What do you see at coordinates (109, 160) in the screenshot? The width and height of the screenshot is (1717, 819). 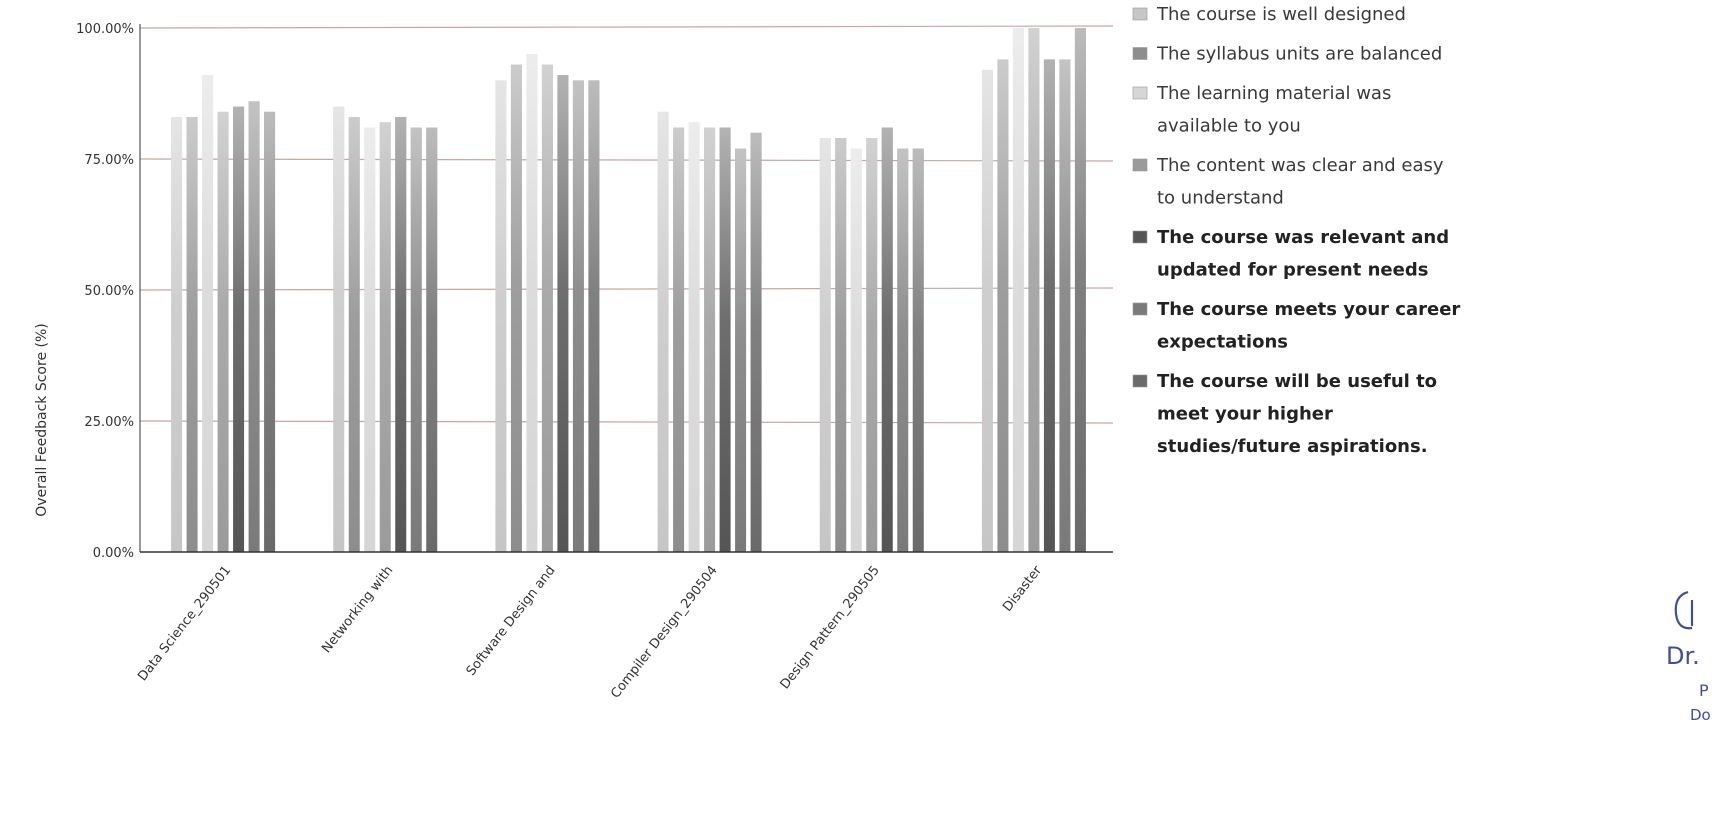 I see `y-tick-label: 75.00%` at bounding box center [109, 160].